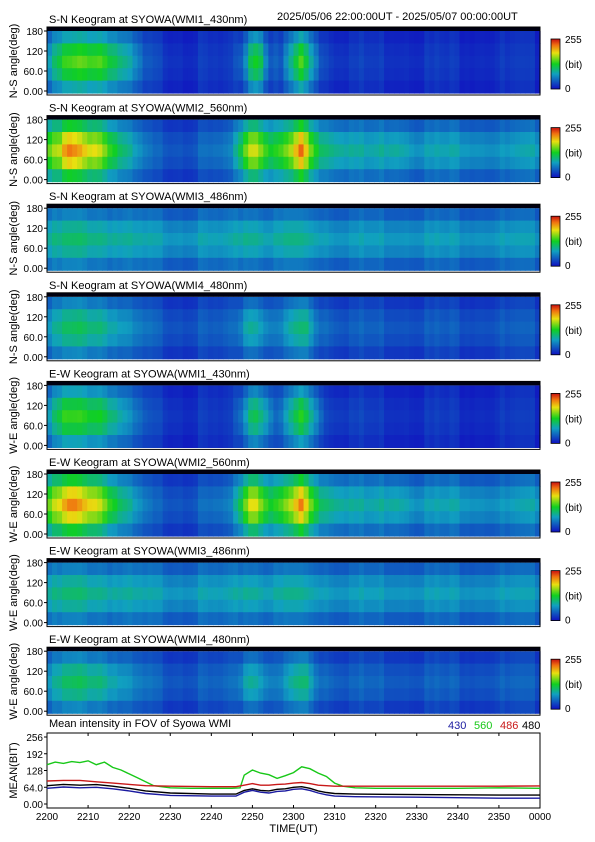 This screenshot has height=842, width=595. What do you see at coordinates (34, 788) in the screenshot?
I see `y-tick-label: 64.0` at bounding box center [34, 788].